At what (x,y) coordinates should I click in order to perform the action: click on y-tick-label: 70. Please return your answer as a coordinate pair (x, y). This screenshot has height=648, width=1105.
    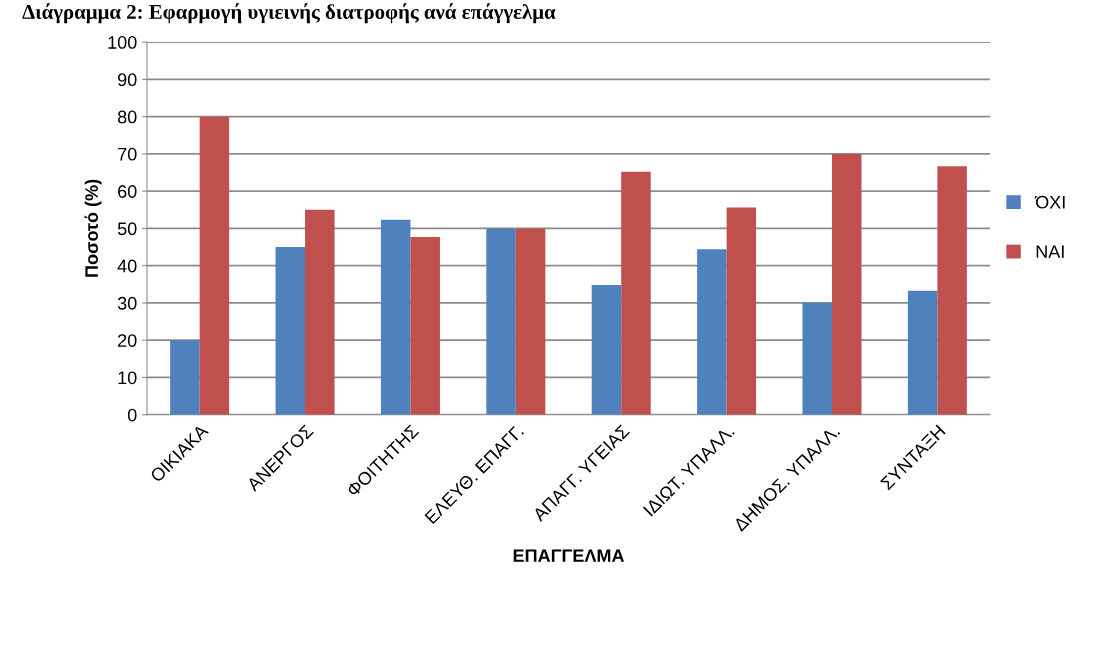
    Looking at the image, I should click on (127, 154).